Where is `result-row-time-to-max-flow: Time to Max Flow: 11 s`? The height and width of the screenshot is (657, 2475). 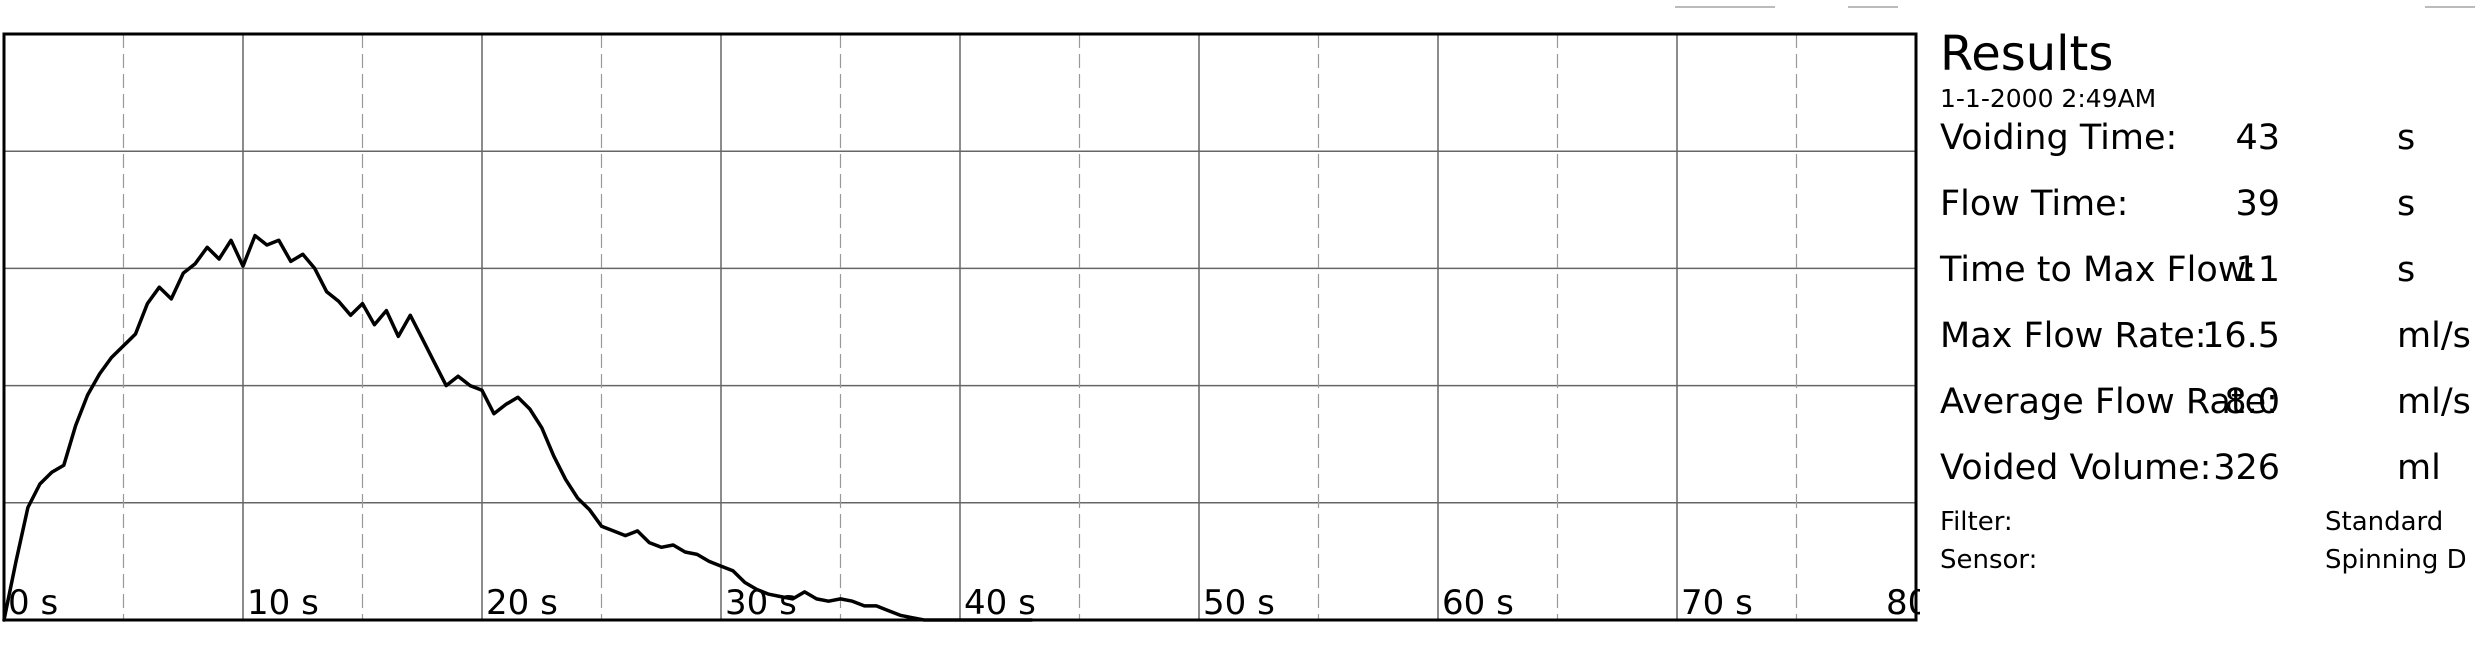
result-row-time-to-max-flow: Time to Max Flow: 11 s is located at coordinates (2207, 270).